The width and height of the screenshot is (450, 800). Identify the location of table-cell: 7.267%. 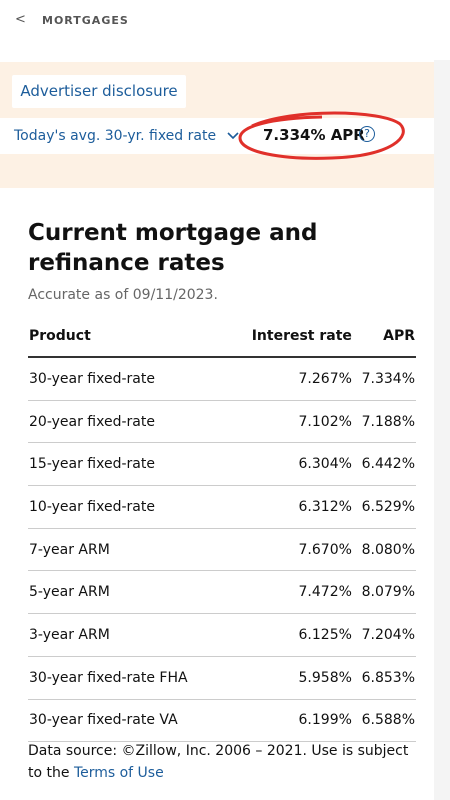
(281, 379).